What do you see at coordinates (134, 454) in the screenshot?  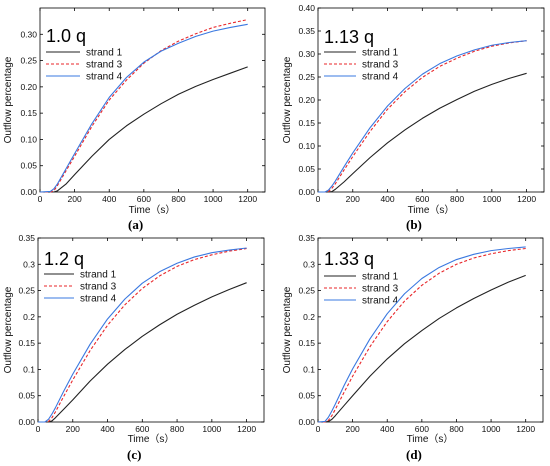 I see `panel-label: (c)` at bounding box center [134, 454].